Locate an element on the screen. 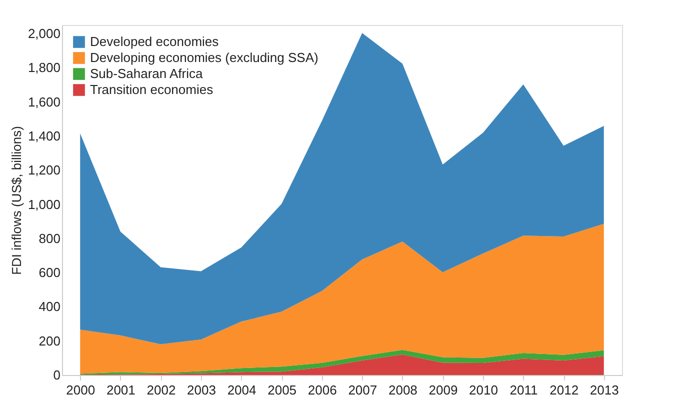 This screenshot has width=685, height=412. y-tick-label: 1,800 is located at coordinates (44, 68).